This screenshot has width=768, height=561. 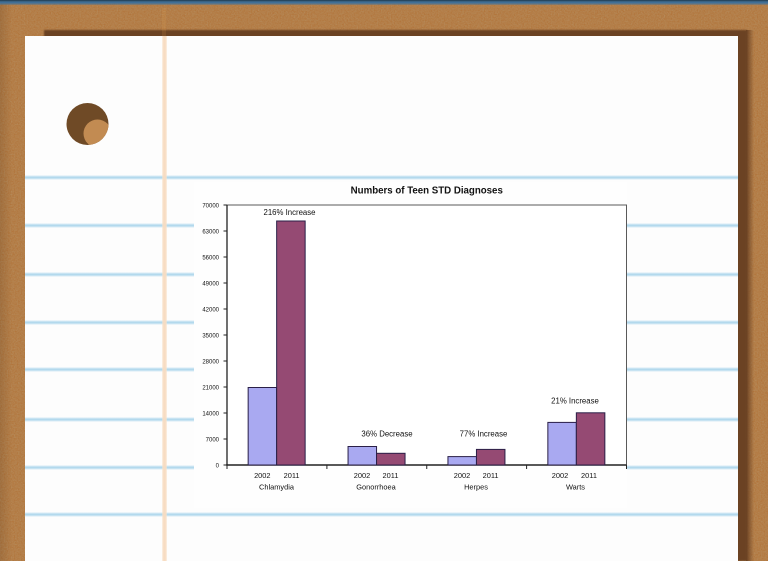 What do you see at coordinates (213, 441) in the screenshot?
I see `svg-text: 7000` at bounding box center [213, 441].